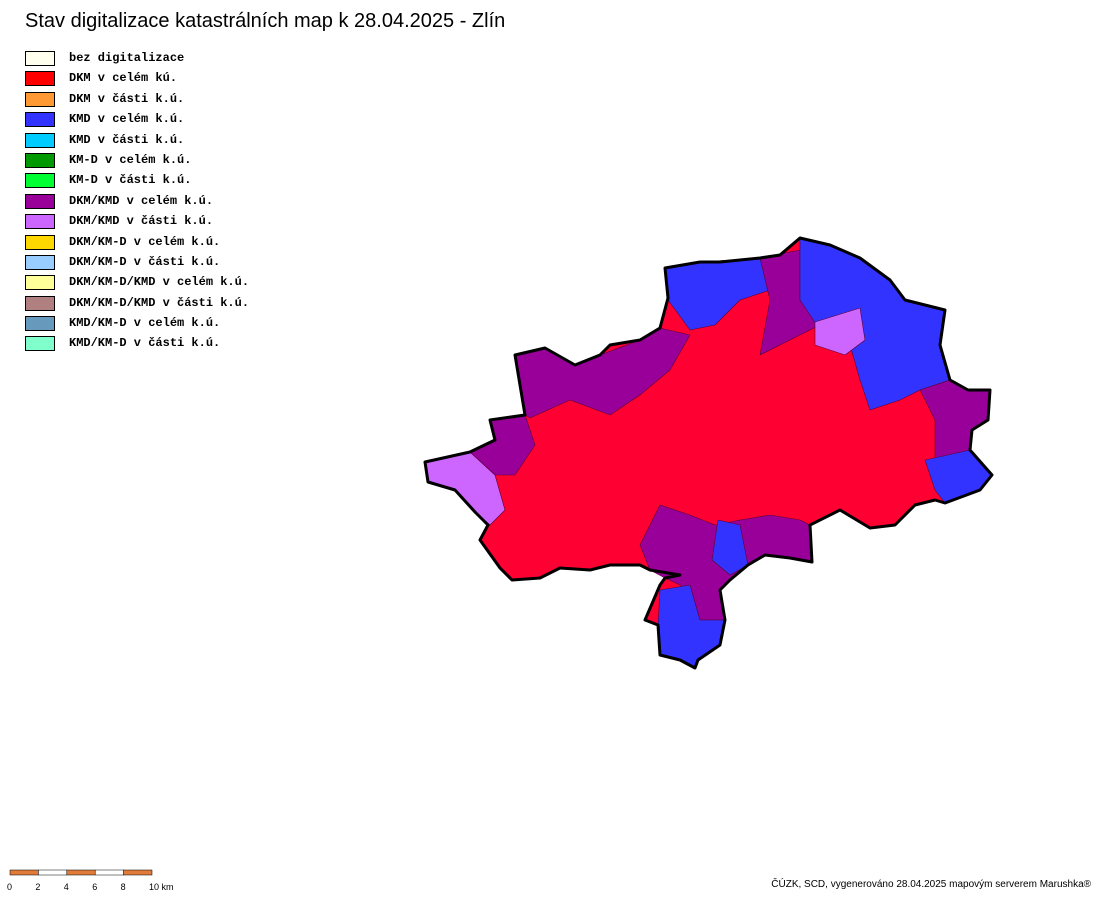 This screenshot has height=900, width=1100. Describe the element at coordinates (145, 323) in the screenshot. I see `legend-label: KMD/KM-D v celém k.ú.` at that location.